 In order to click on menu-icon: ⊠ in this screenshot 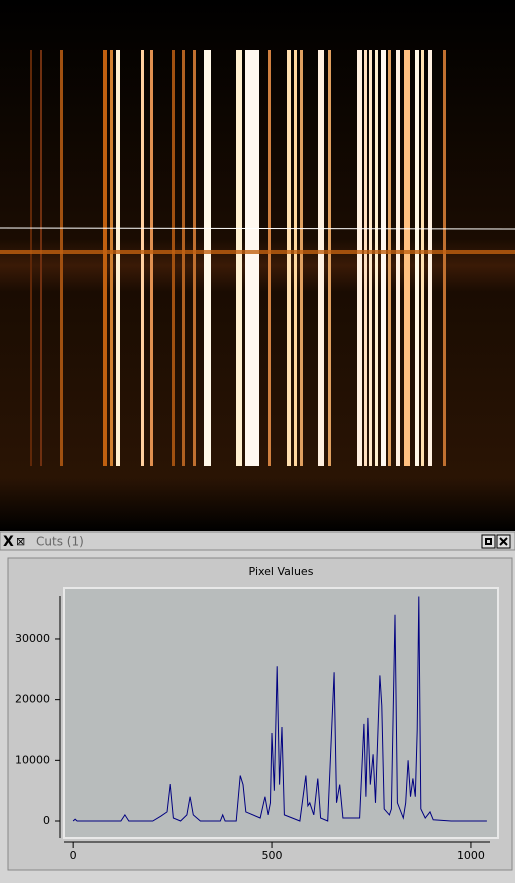, I will do `click(20, 541)`.